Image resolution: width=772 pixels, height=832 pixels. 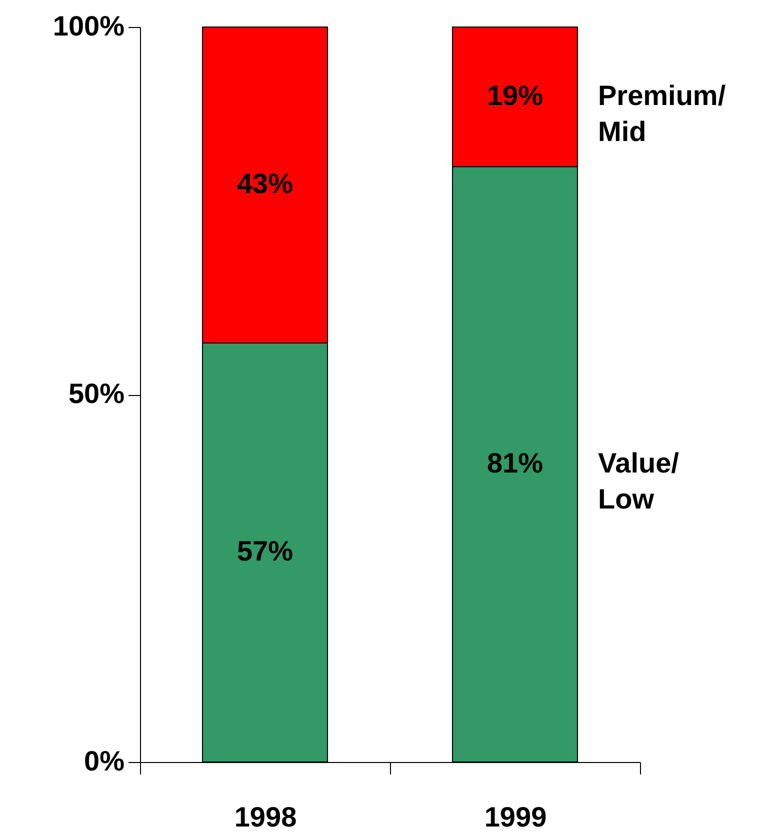 What do you see at coordinates (88, 26) in the screenshot?
I see `y-tick-label: 100%` at bounding box center [88, 26].